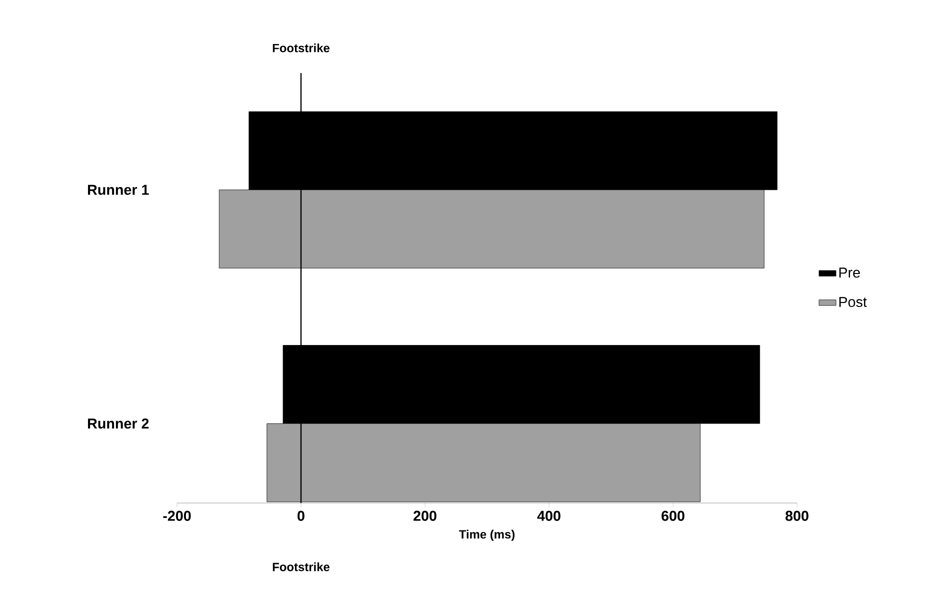 The height and width of the screenshot is (591, 935). Describe the element at coordinates (673, 515) in the screenshot. I see `x-tick-label: 600` at that location.